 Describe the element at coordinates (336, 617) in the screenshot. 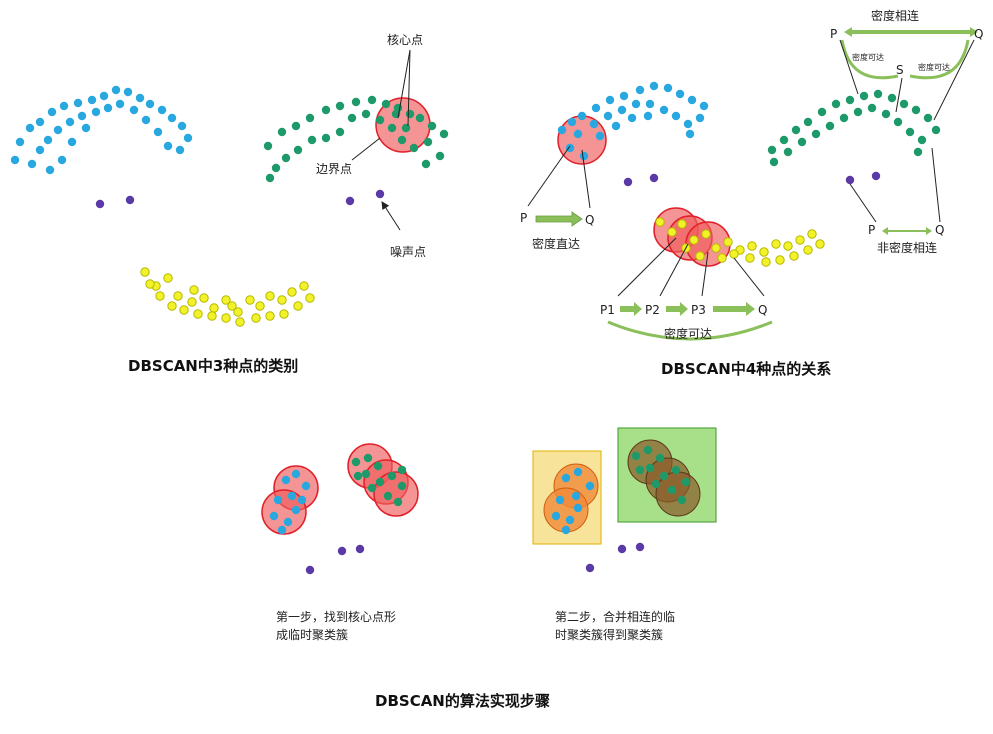

I see `step1-line1: 第一步，找到核心点形` at that location.